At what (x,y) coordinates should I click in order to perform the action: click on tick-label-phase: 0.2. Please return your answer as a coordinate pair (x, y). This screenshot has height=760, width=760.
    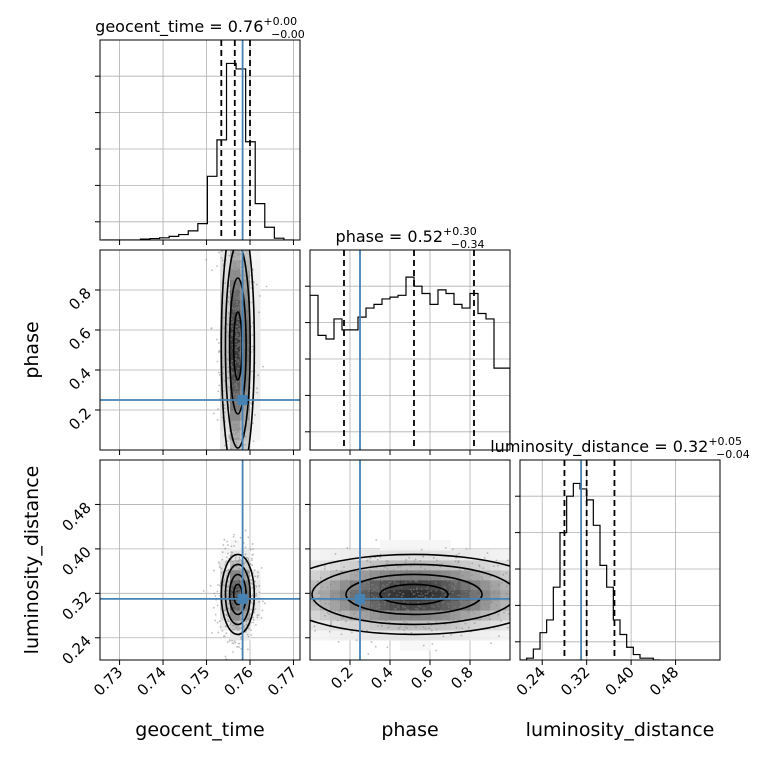
    Looking at the image, I should click on (342, 678).